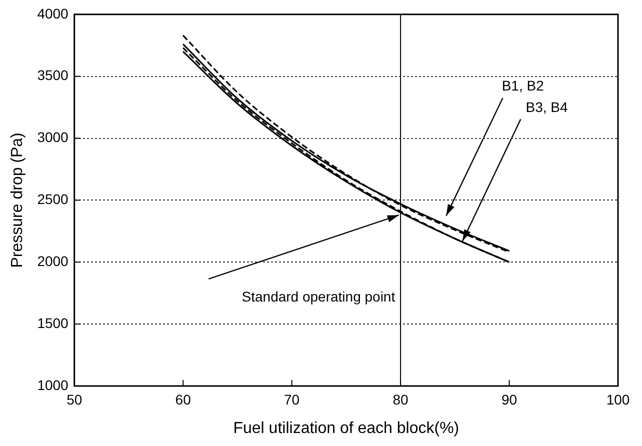 The width and height of the screenshot is (642, 446). What do you see at coordinates (523, 86) in the screenshot?
I see `annotation: B1, B2` at bounding box center [523, 86].